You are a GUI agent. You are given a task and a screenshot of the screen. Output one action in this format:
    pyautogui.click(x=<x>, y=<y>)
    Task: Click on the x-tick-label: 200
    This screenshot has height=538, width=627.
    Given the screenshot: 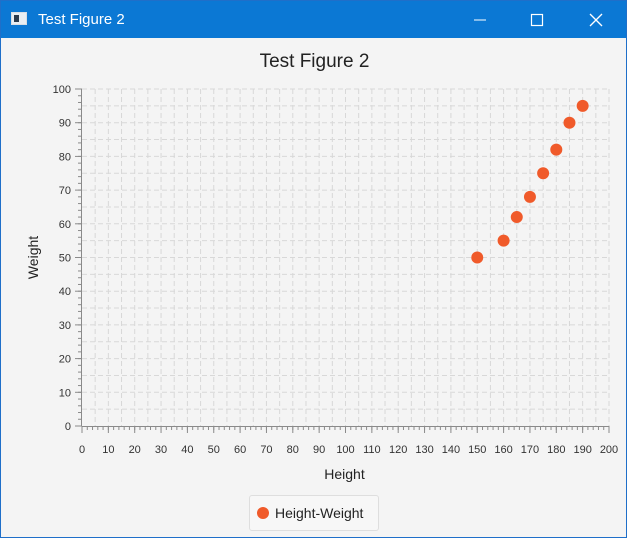 What is the action you would take?
    pyautogui.click(x=609, y=450)
    